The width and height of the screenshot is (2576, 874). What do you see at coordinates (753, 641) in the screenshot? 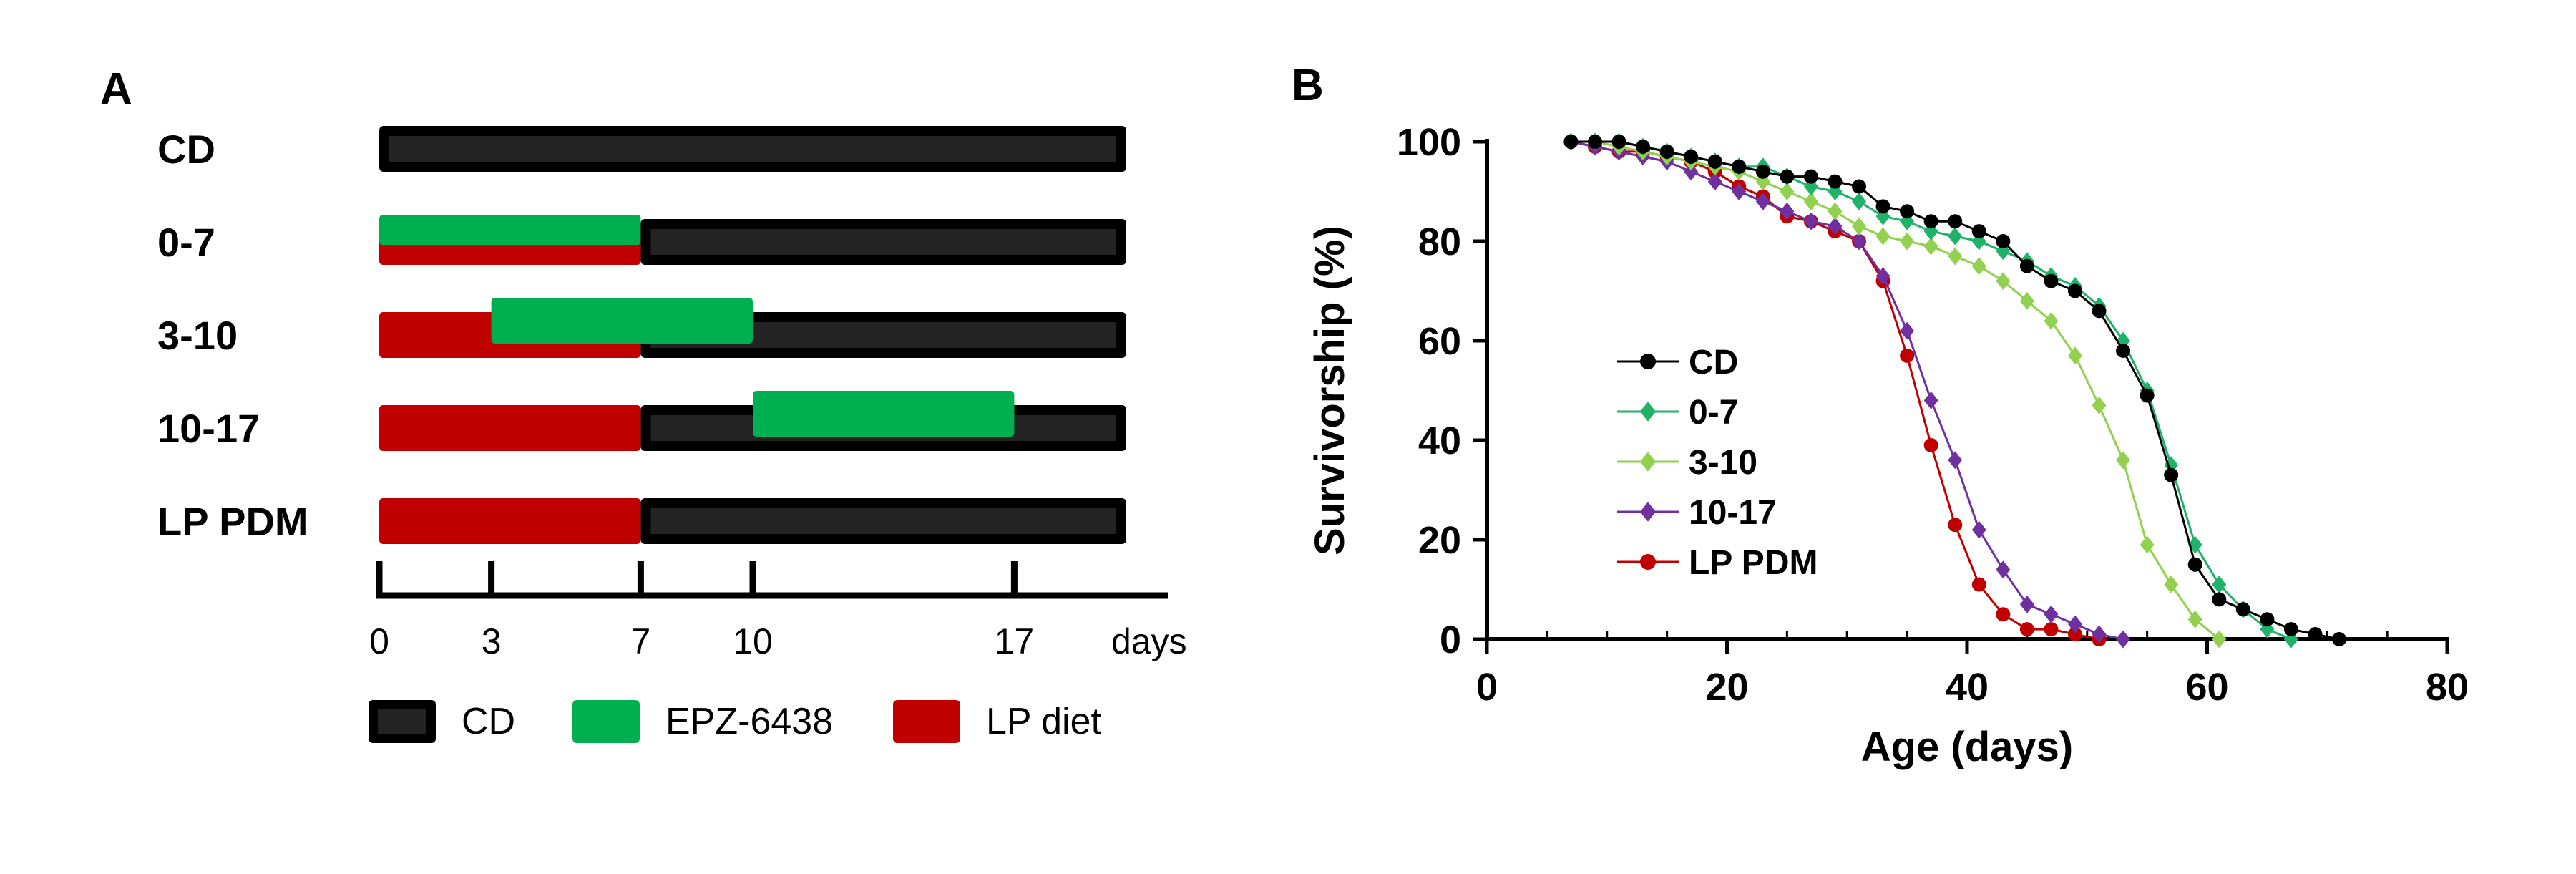
I see `day-tick-label-10: 10` at bounding box center [753, 641].